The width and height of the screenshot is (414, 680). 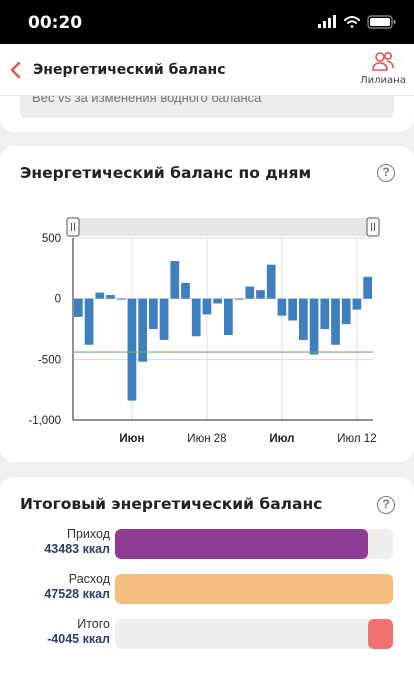 I want to click on total-help-icon: ?, so click(x=386, y=505).